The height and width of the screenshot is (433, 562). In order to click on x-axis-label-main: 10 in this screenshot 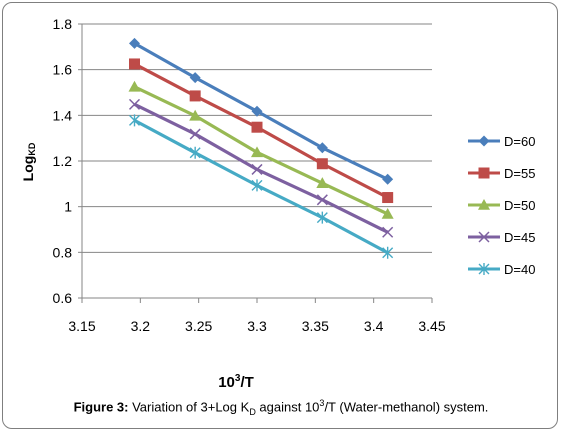, I will do `click(226, 382)`.